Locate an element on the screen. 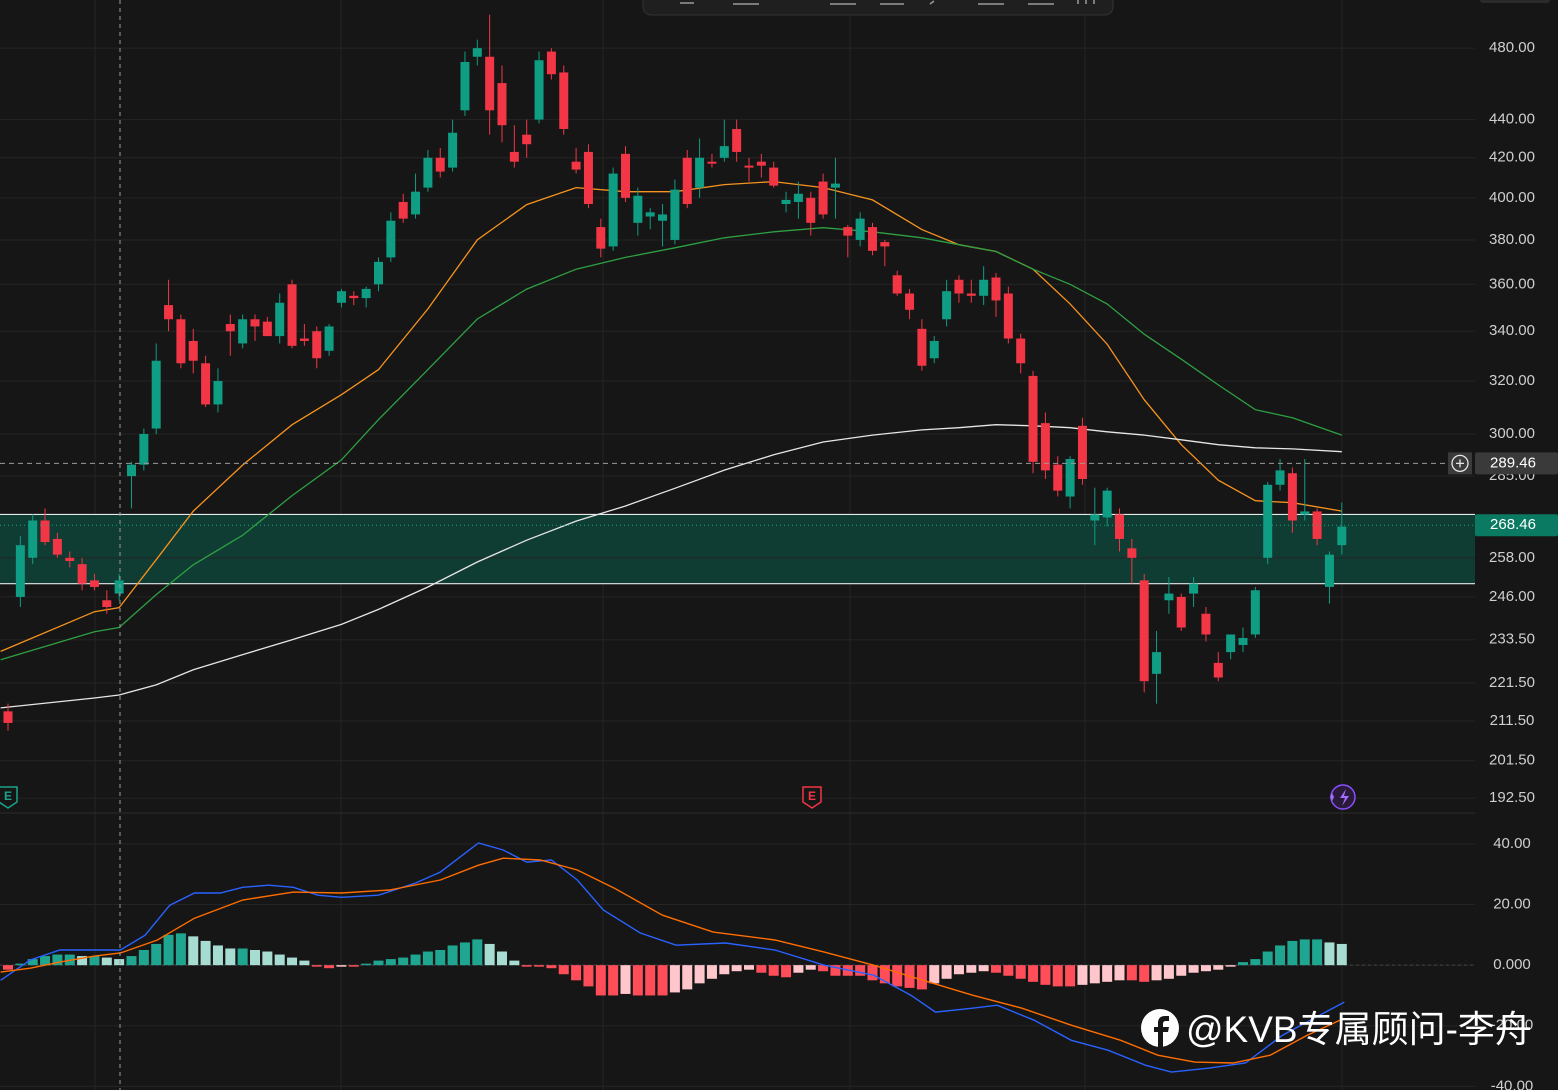 The image size is (1558, 1090). alert-icon is located at coordinates (1343, 797).